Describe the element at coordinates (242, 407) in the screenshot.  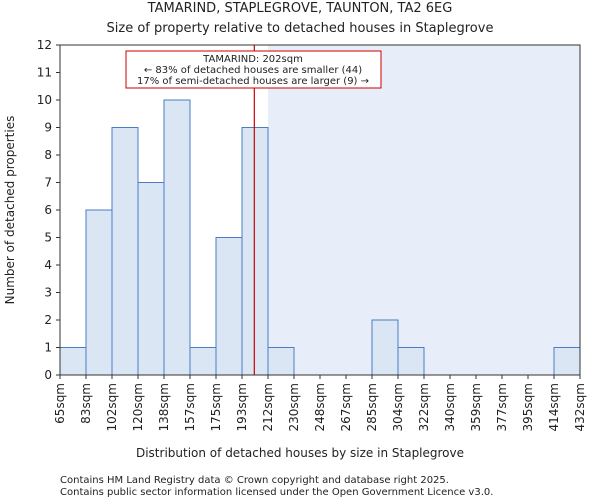
I see `x-tick-label: 193sqm` at that location.